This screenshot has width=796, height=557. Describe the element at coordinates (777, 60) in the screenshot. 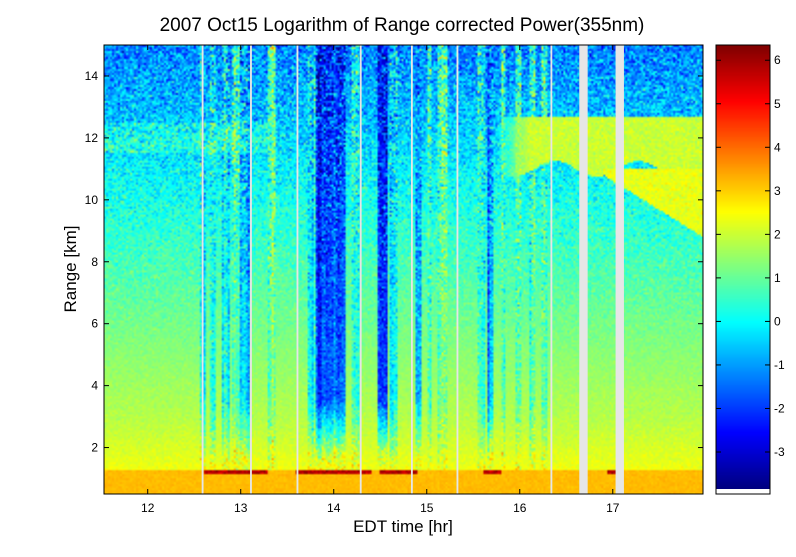

I see `colorbar-tick-label-6: 6` at that location.